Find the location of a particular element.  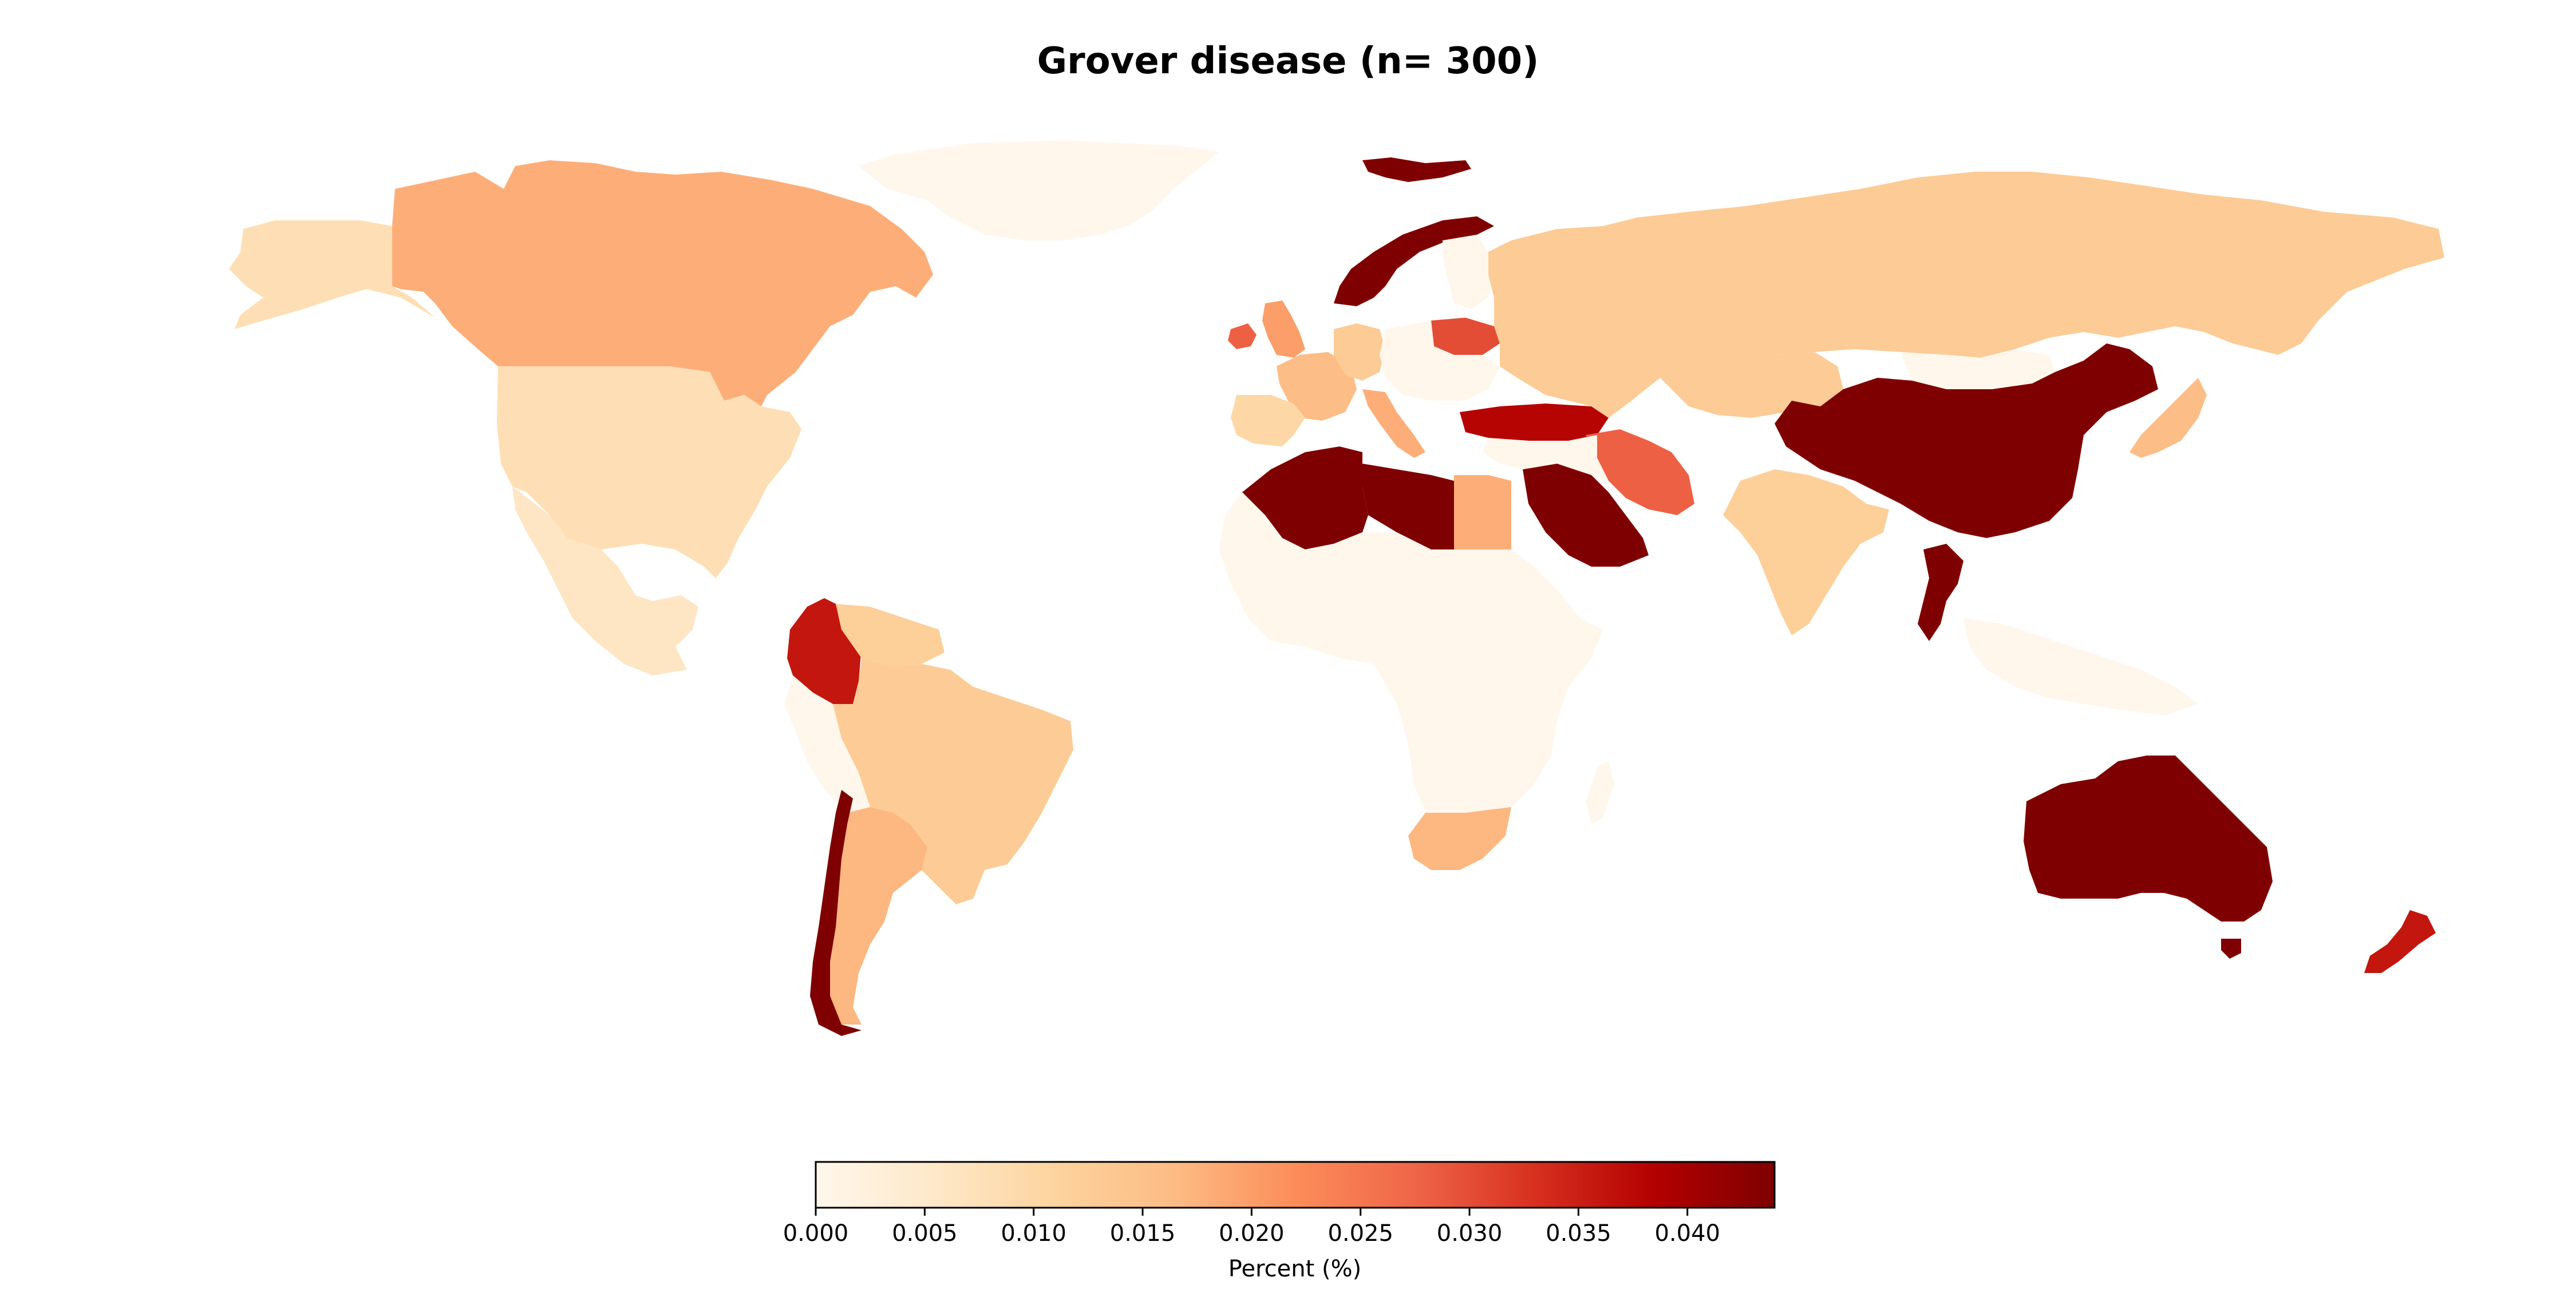

region-kazakhstan is located at coordinates (1751, 385).